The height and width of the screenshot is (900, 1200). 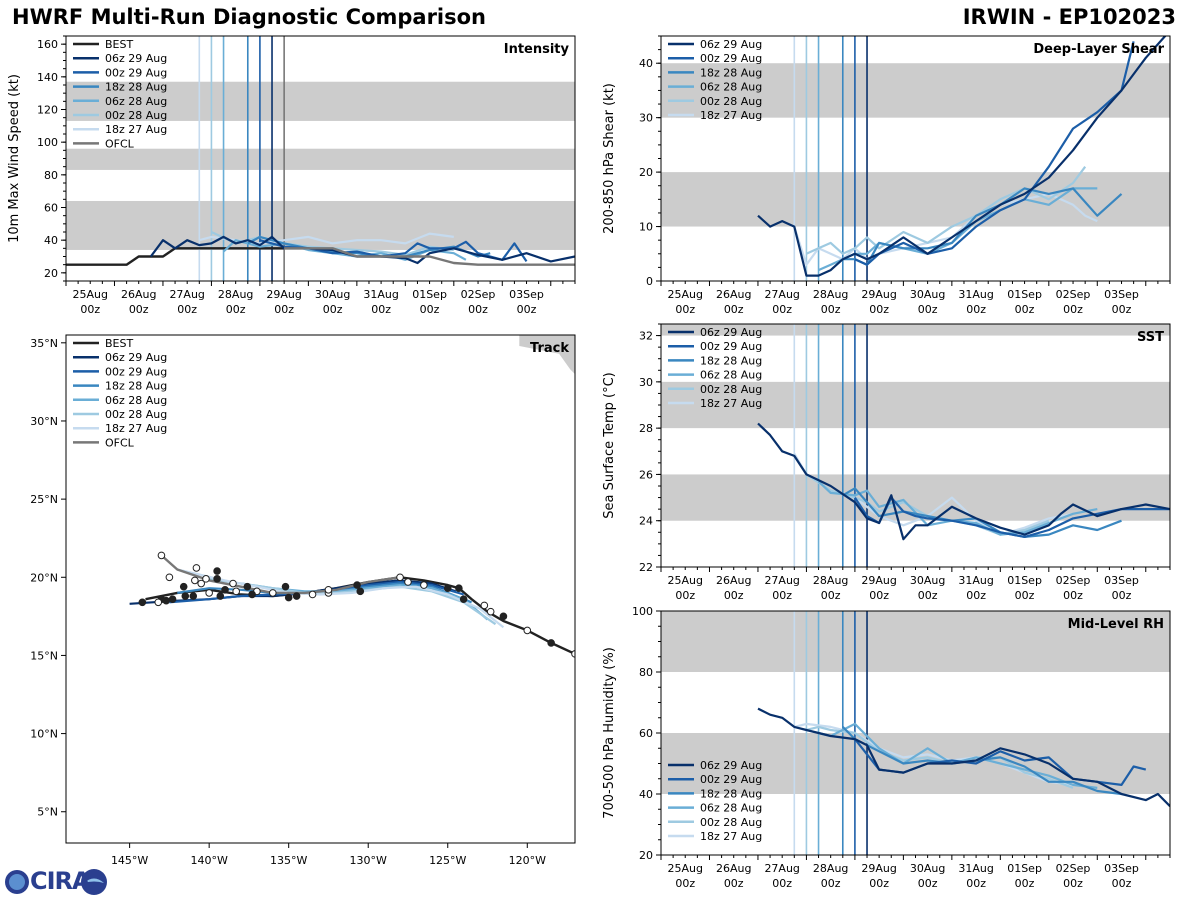 What do you see at coordinates (352, 496) in the screenshot?
I see `track-plot-area` at bounding box center [352, 496].